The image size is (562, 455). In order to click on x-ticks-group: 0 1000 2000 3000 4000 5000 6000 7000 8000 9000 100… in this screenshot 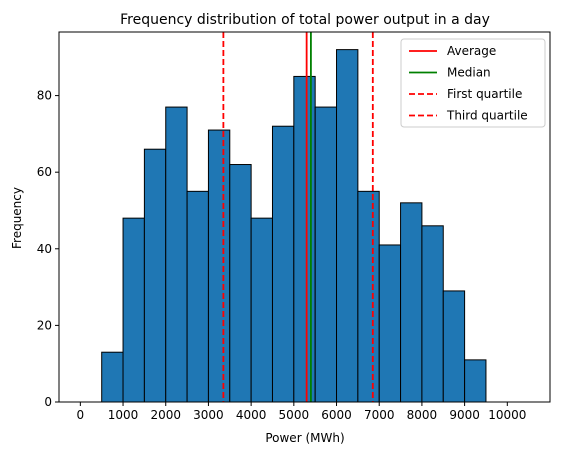, I will do `click(301, 412)`.